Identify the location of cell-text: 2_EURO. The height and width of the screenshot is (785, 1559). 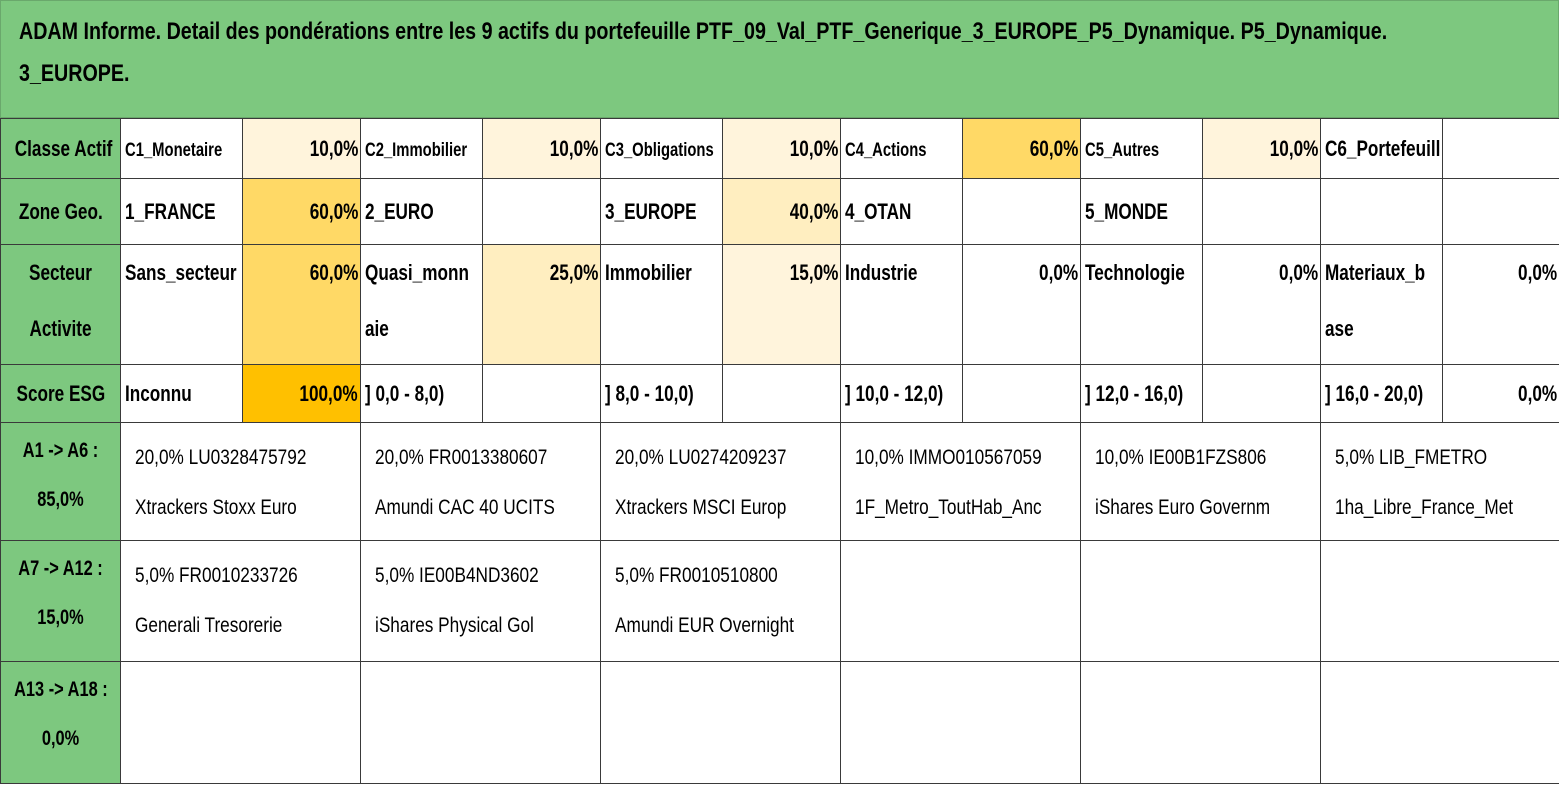
(399, 211).